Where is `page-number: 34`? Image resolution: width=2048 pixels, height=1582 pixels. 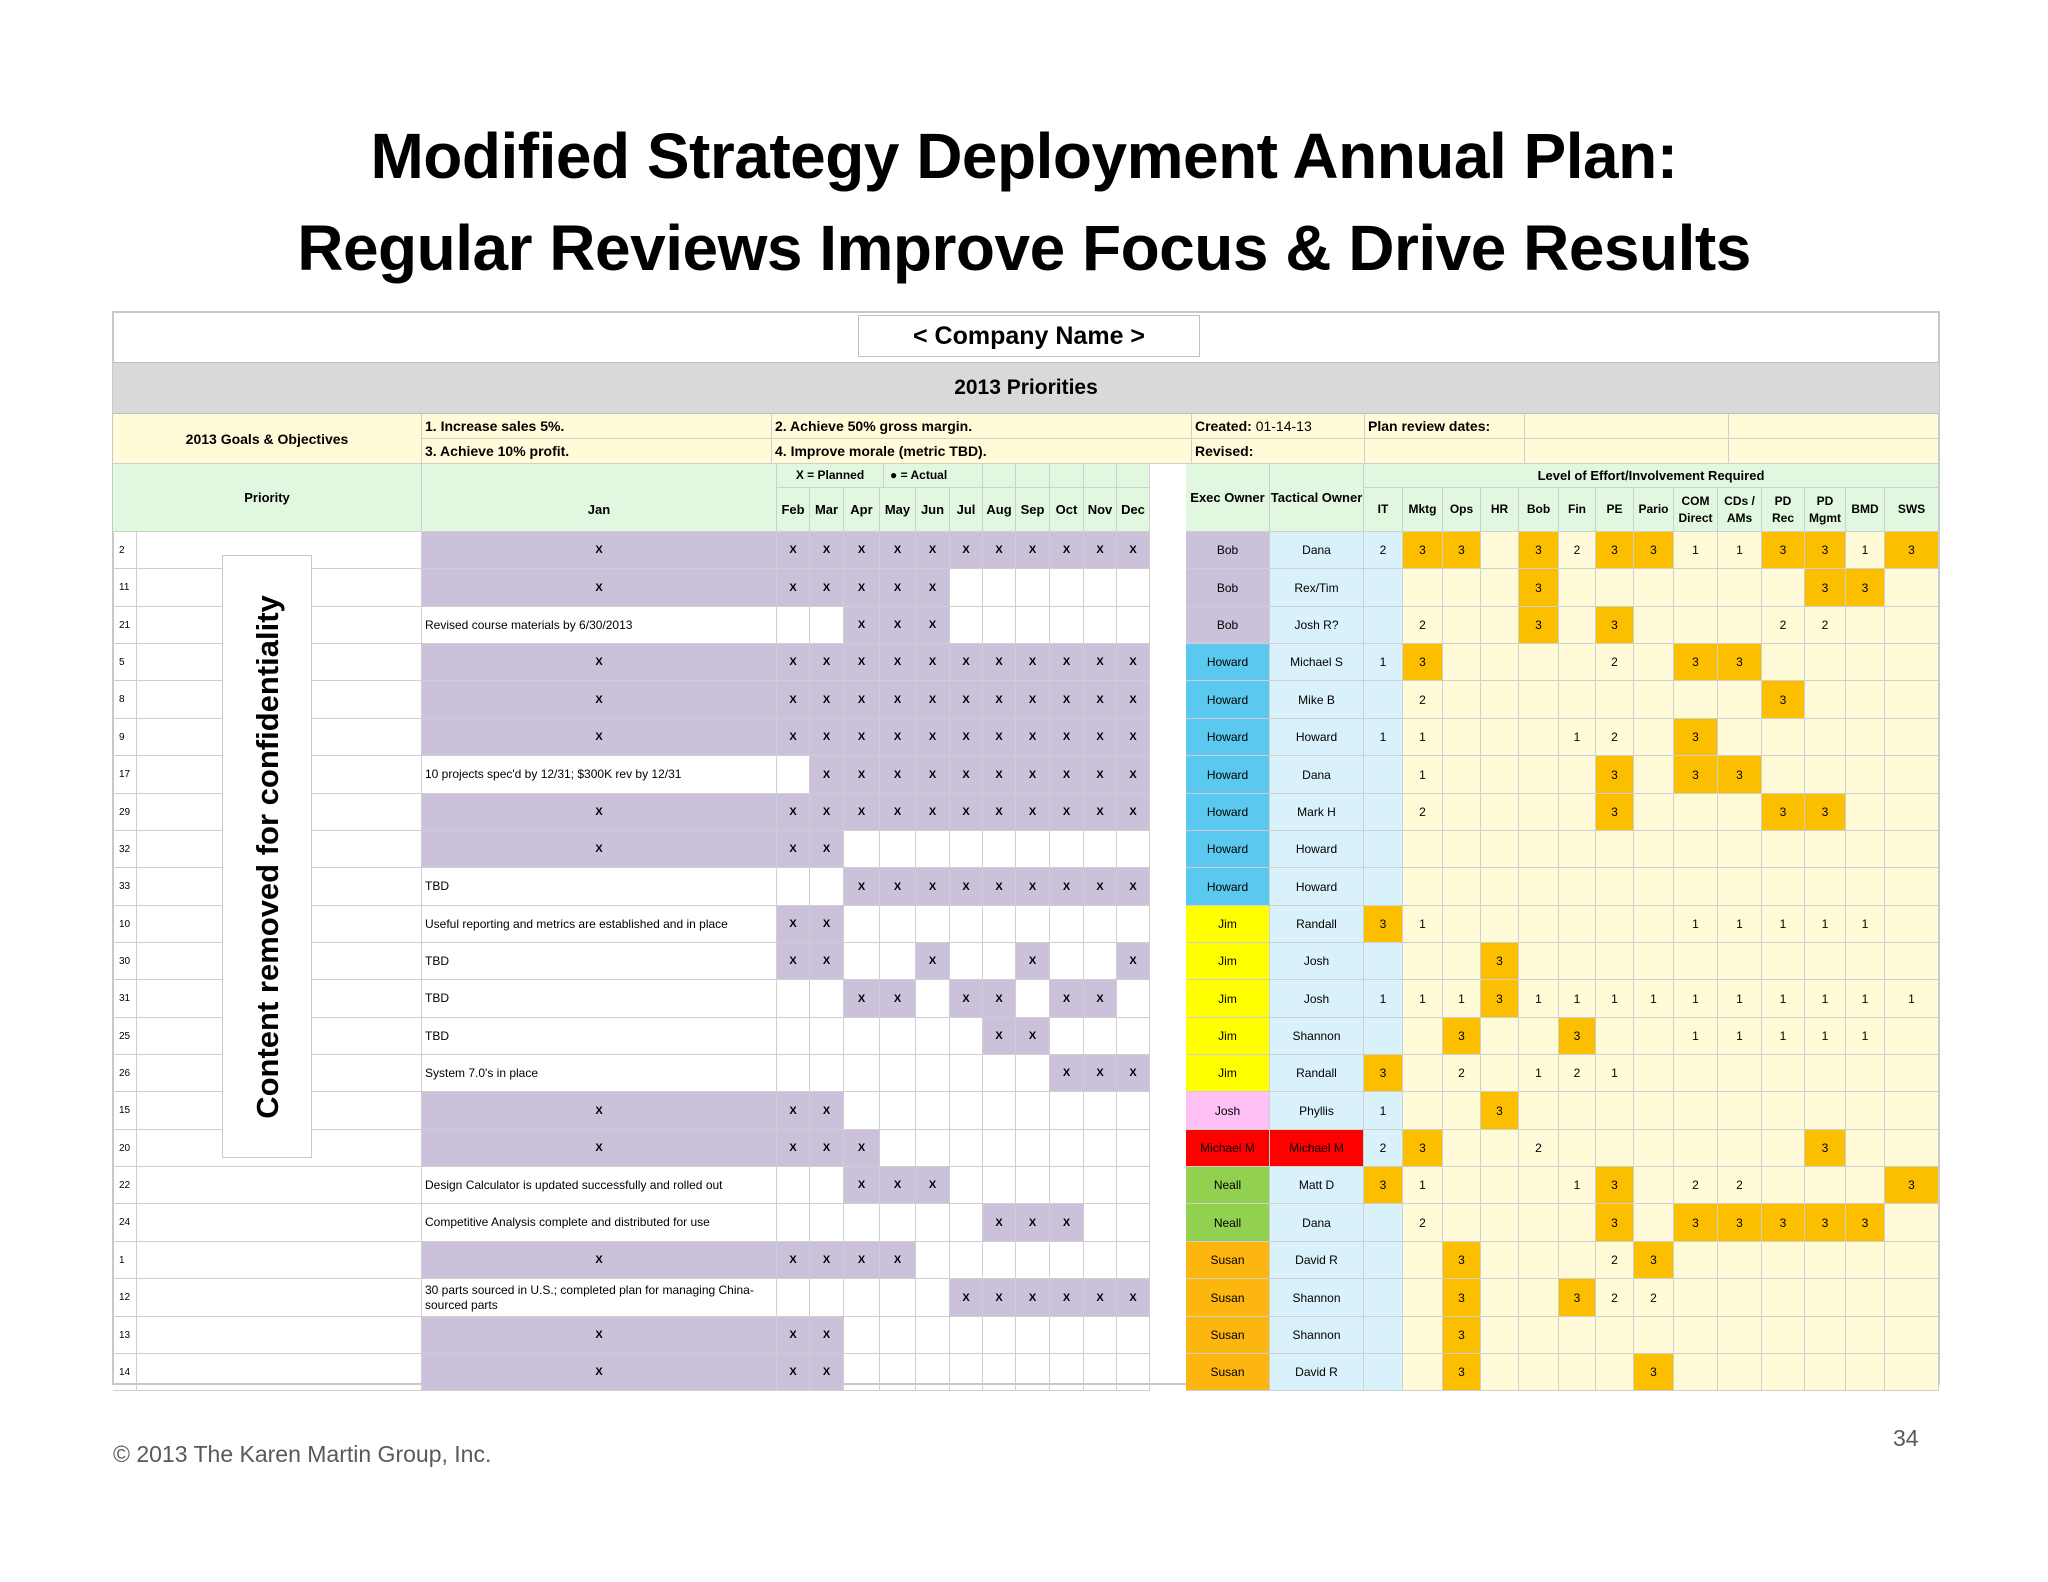 page-number: 34 is located at coordinates (1906, 1438).